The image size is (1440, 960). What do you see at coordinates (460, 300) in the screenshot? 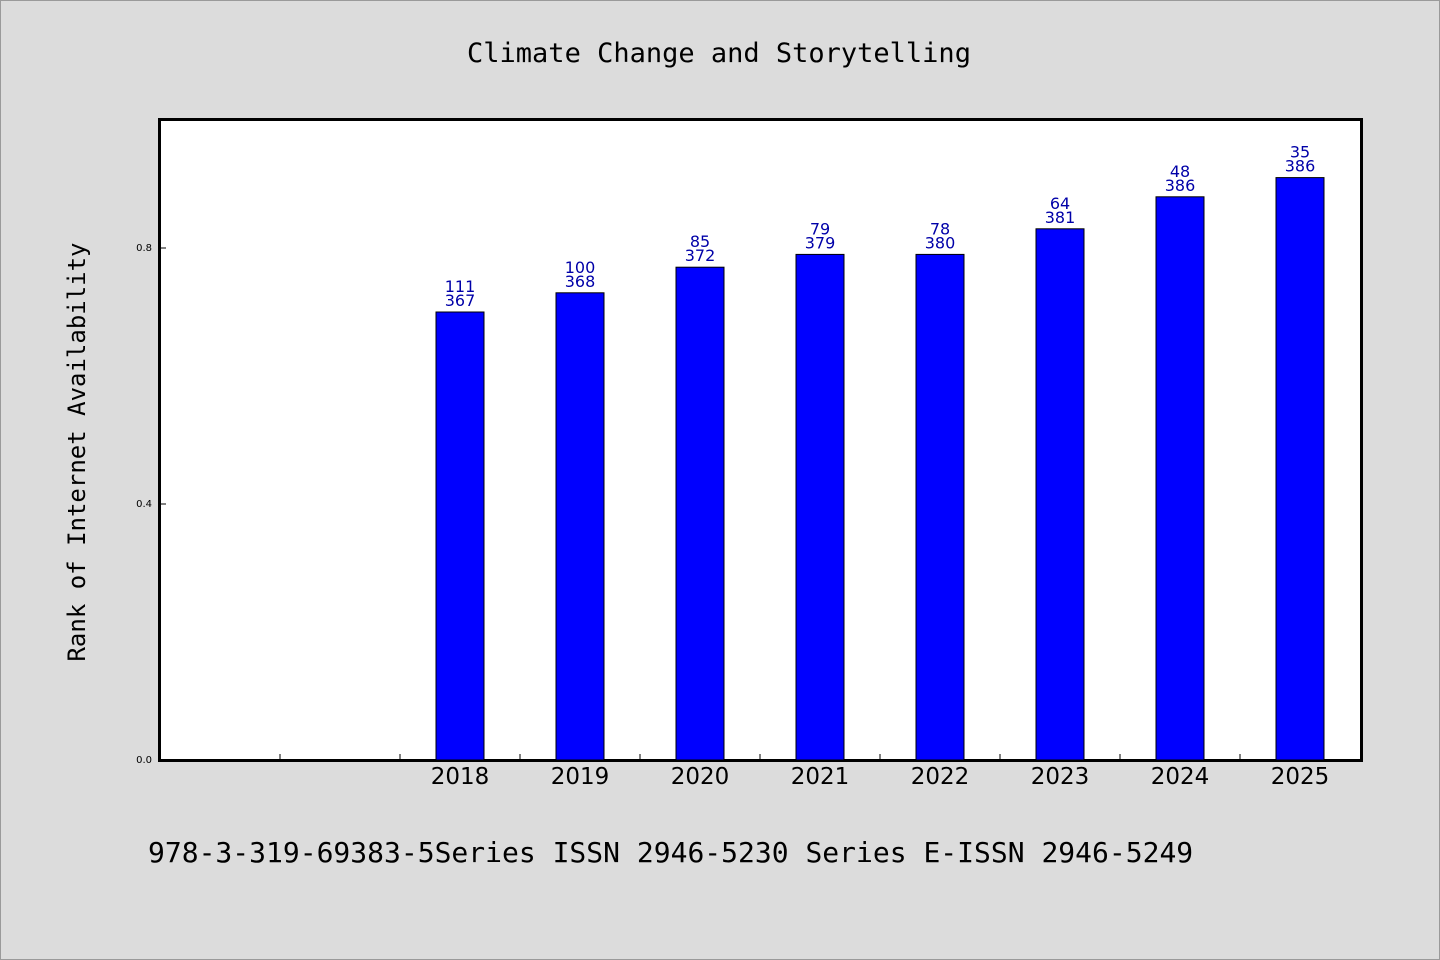
I see `bar-label-bottom: 367` at bounding box center [460, 300].